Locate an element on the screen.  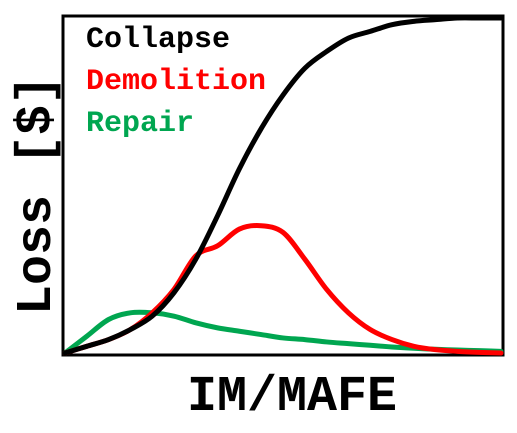
legend-label-demolition: Demolition is located at coordinates (176, 82).